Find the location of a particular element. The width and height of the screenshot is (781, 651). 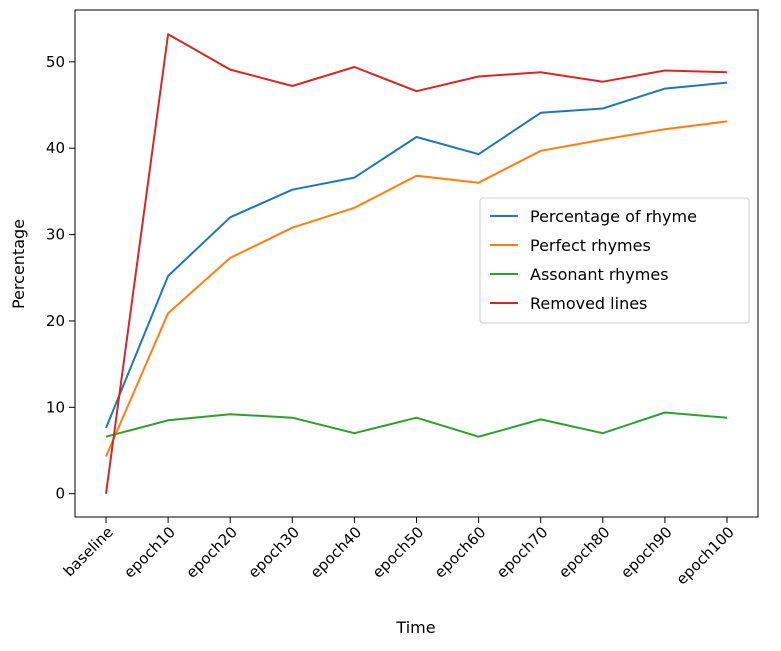

x-tick-label: epoch90 is located at coordinates (646, 552).